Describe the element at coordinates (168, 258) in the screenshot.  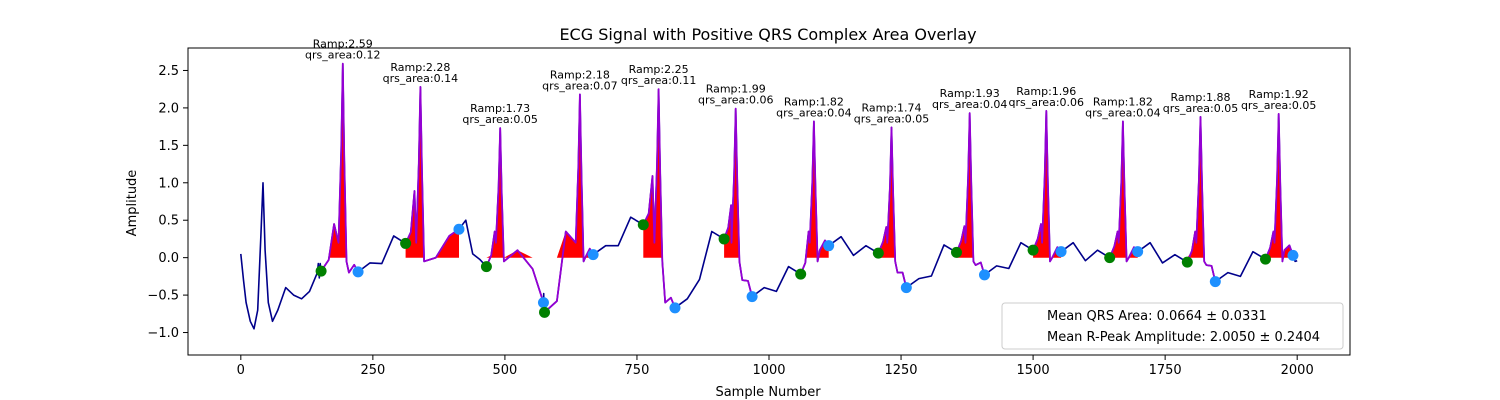
I see `y-tick-label: 0.0` at that location.